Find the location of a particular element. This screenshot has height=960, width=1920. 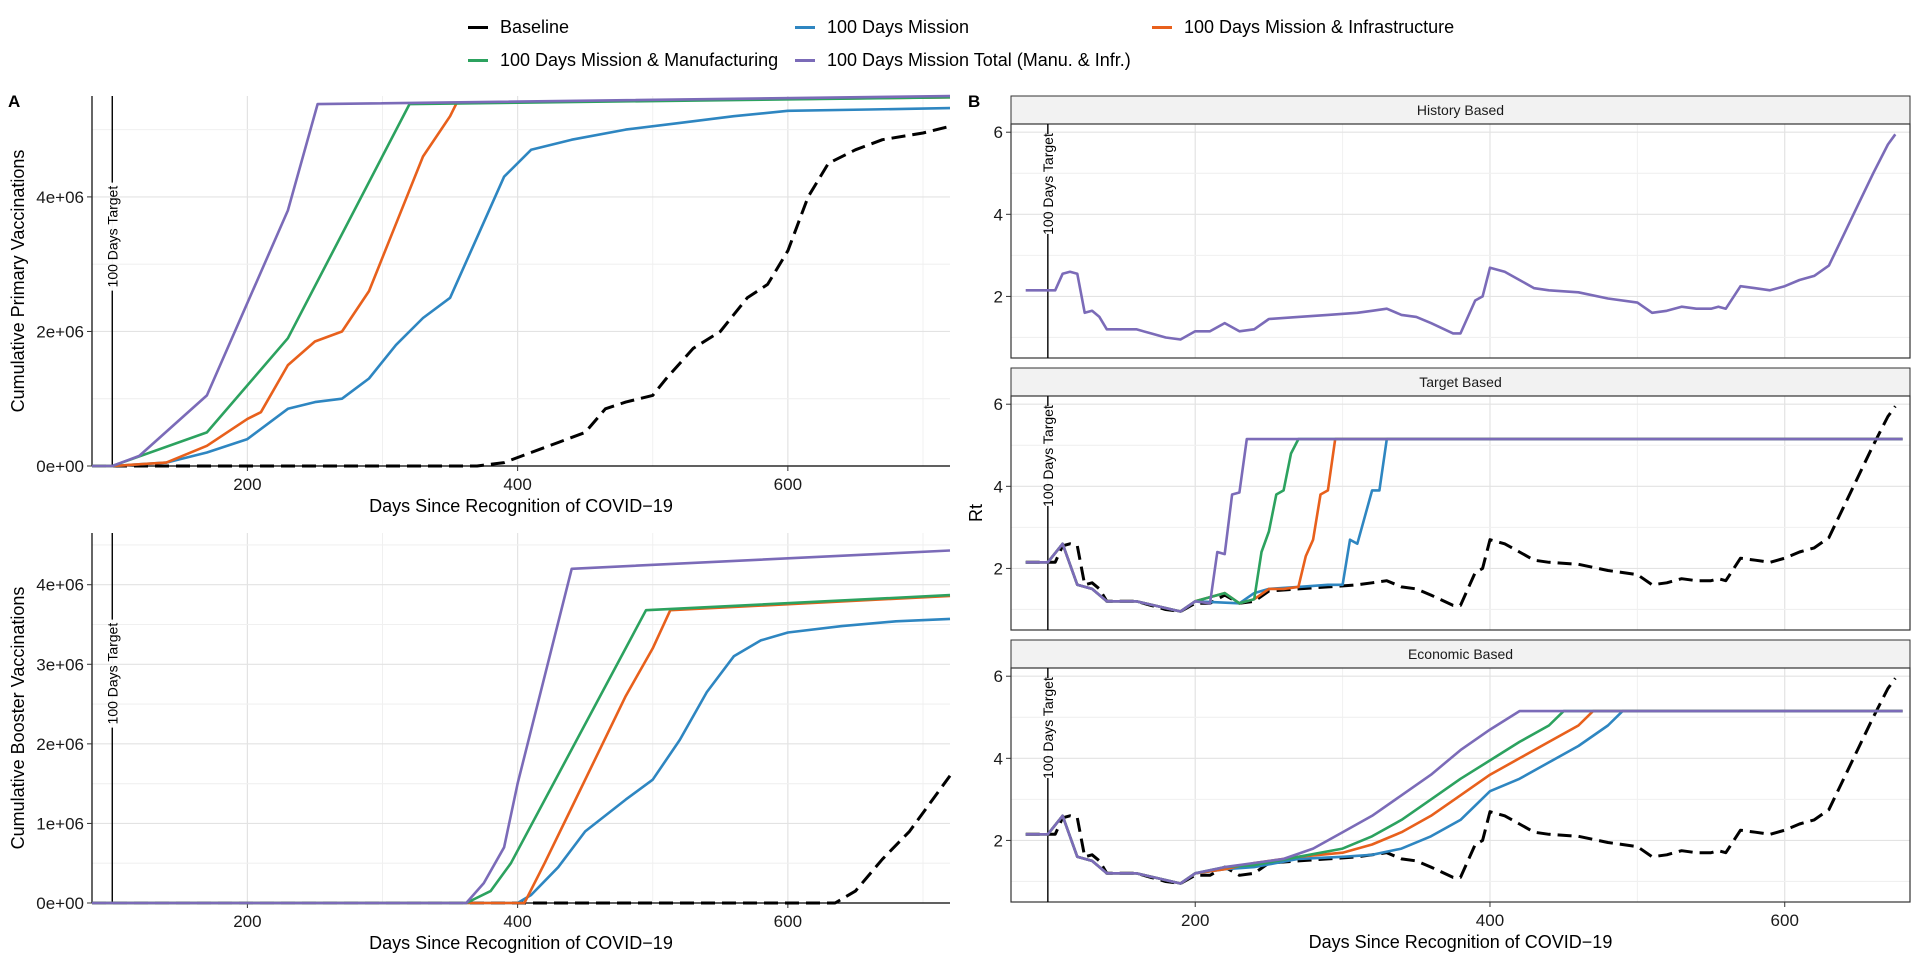

panel-b-label: B is located at coordinates (974, 101).